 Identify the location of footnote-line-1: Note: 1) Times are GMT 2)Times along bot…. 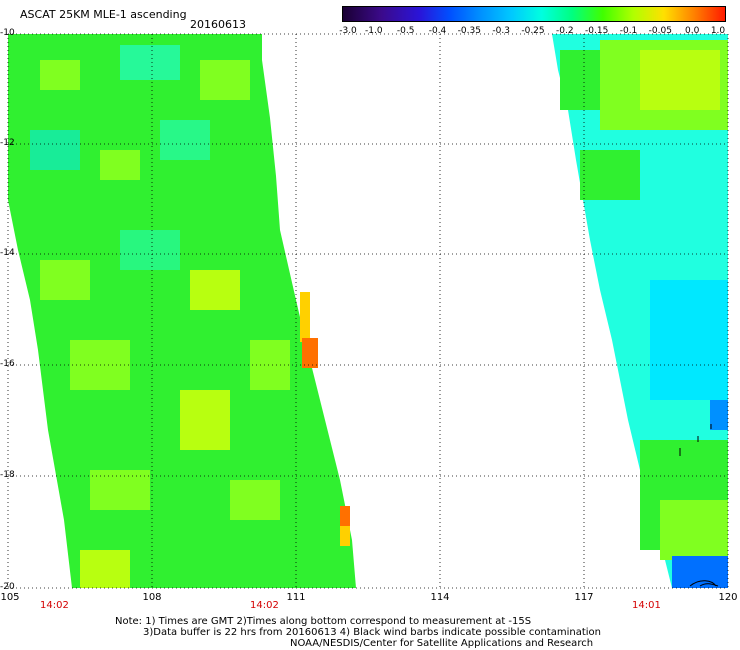
(323, 621).